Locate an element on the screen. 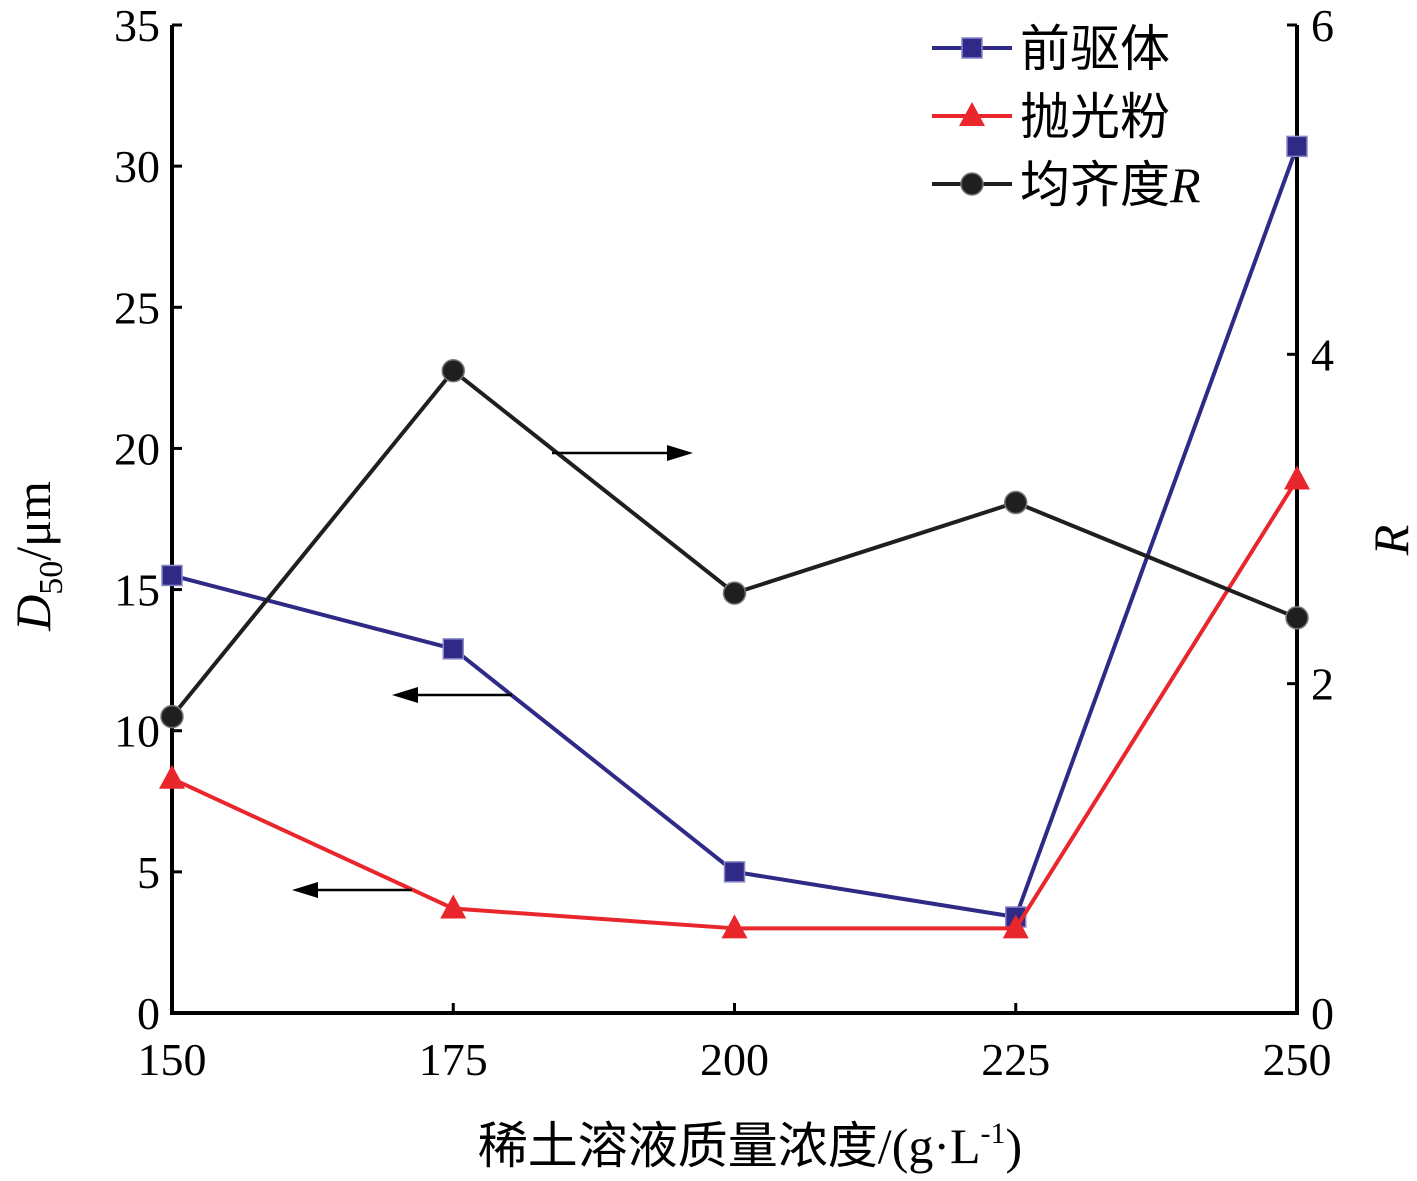  y-tick-label: 0 is located at coordinates (148, 1013).